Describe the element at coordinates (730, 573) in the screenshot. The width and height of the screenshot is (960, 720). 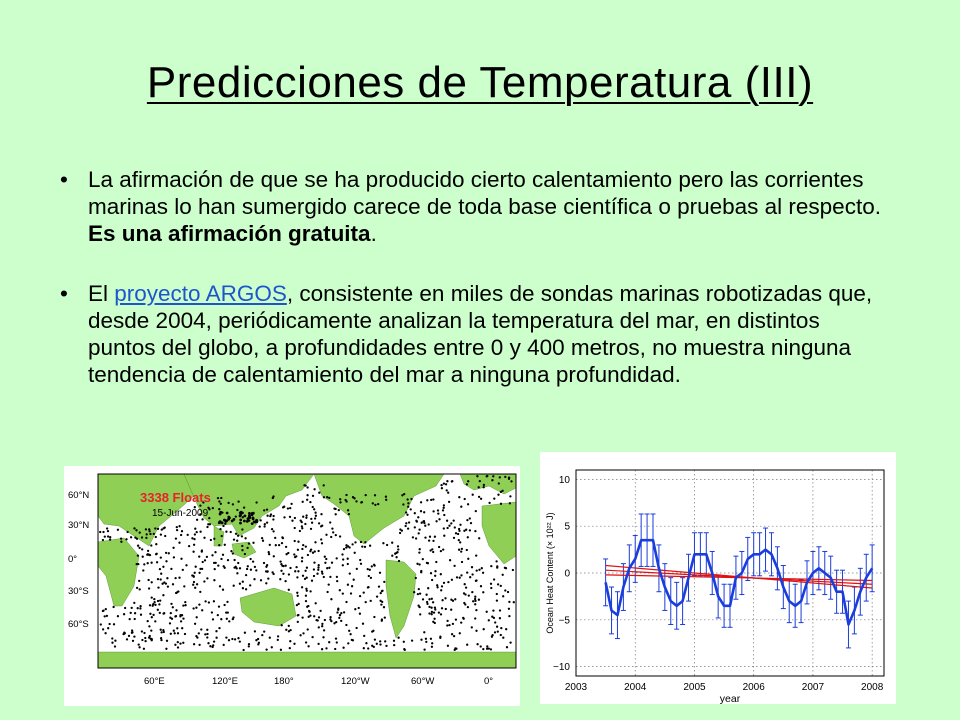
I see `plot-frame` at that location.